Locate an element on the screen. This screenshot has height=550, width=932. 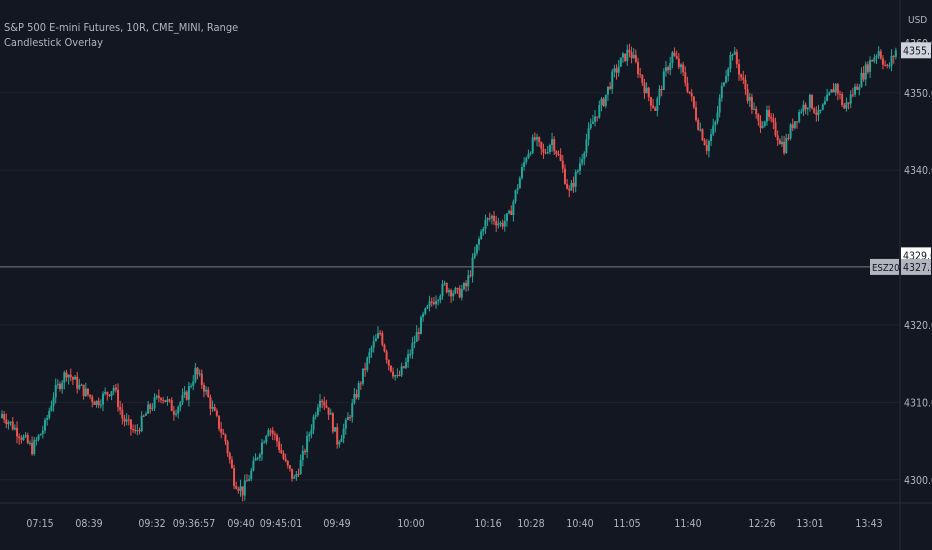
legend-indicator: Candlestick Overlay is located at coordinates (53, 42).